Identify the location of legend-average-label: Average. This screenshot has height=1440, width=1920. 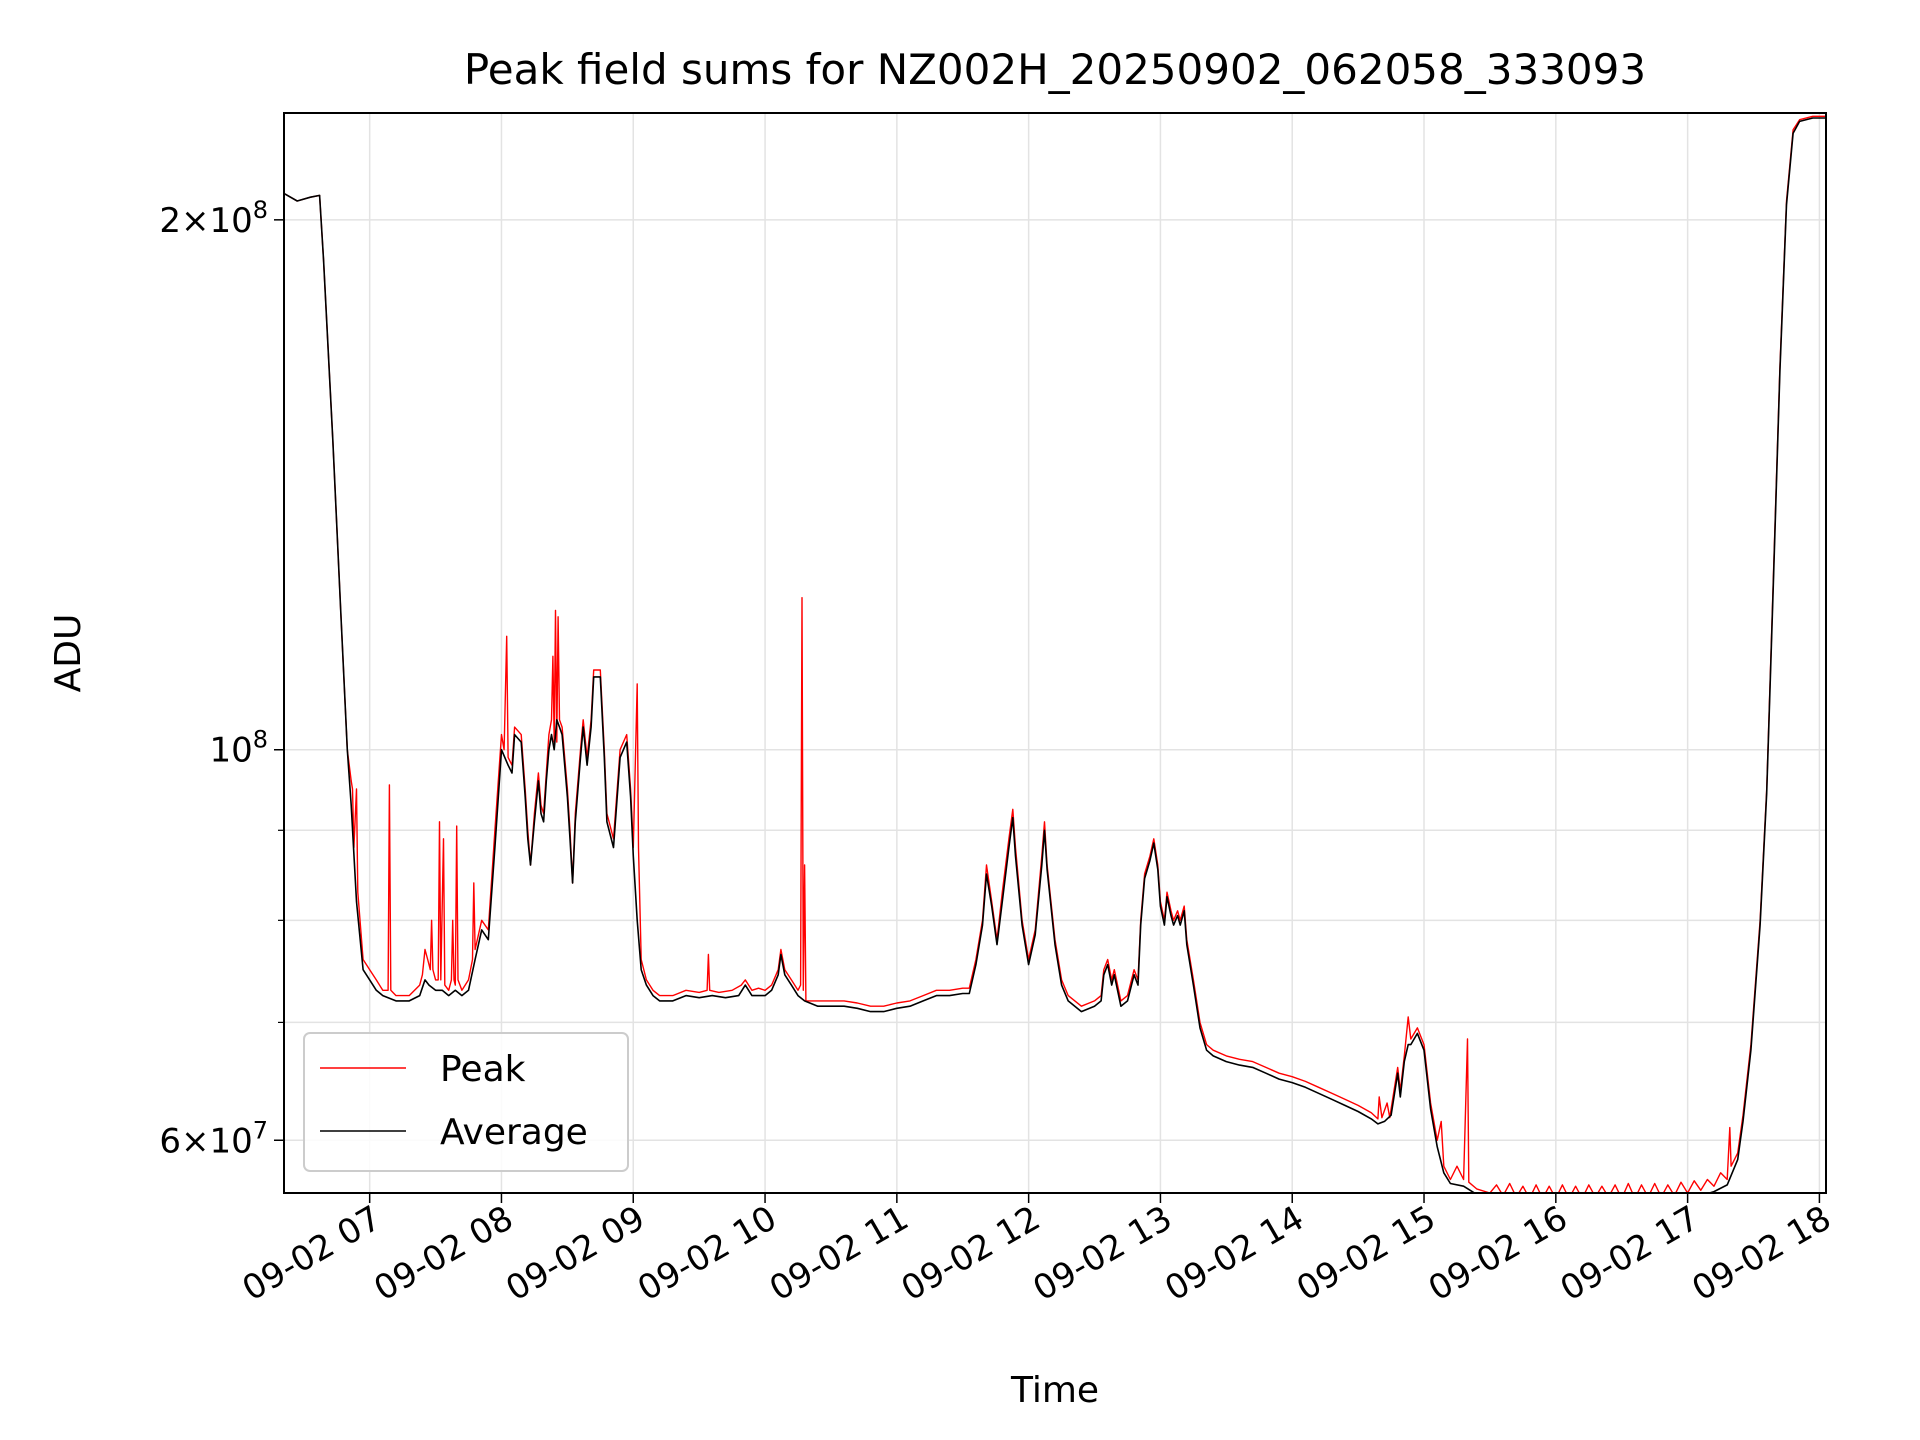
(514, 1132).